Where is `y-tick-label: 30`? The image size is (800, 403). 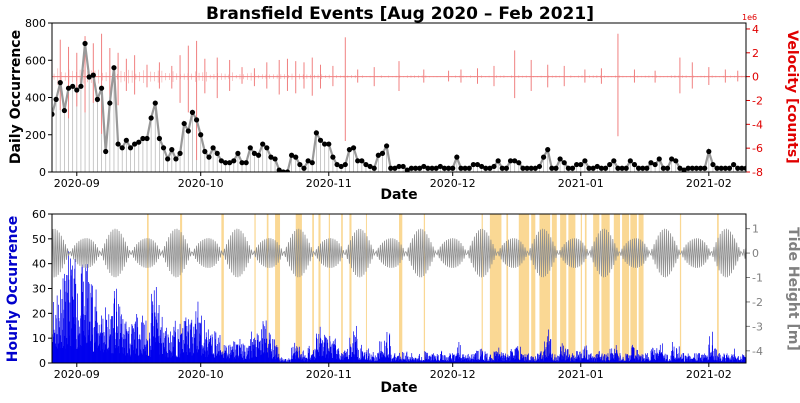
y-tick-label: 30 is located at coordinates (39, 289).